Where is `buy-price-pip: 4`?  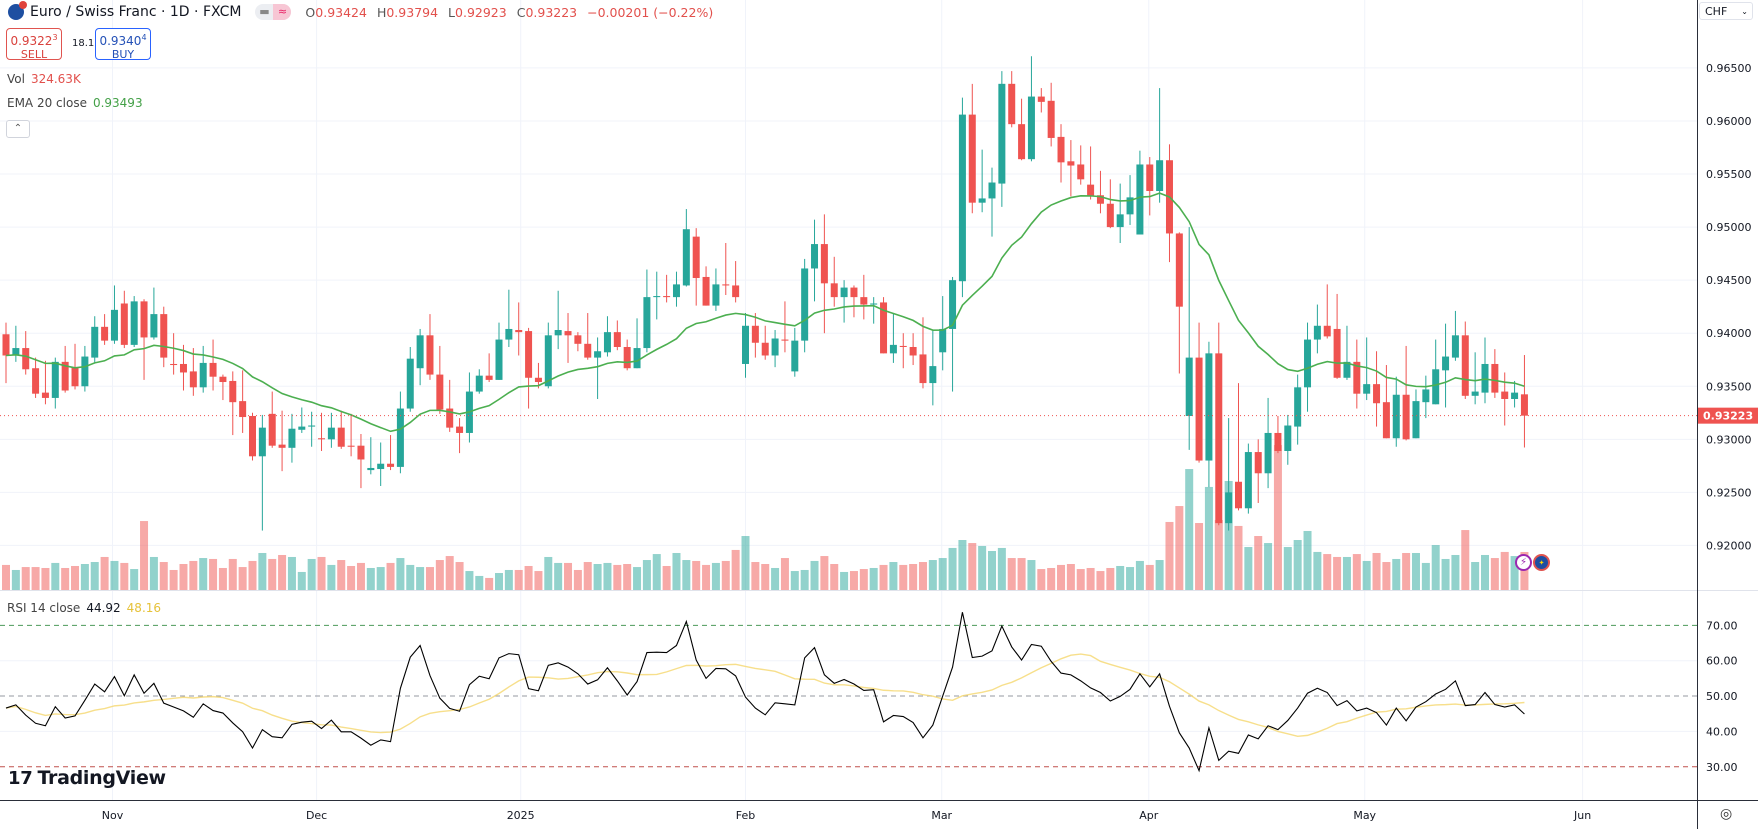 buy-price-pip: 4 is located at coordinates (144, 37).